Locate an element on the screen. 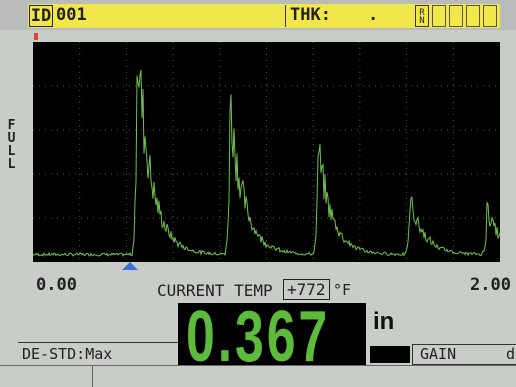 This screenshot has height=387, width=516. gain-value: d is located at coordinates (511, 354).